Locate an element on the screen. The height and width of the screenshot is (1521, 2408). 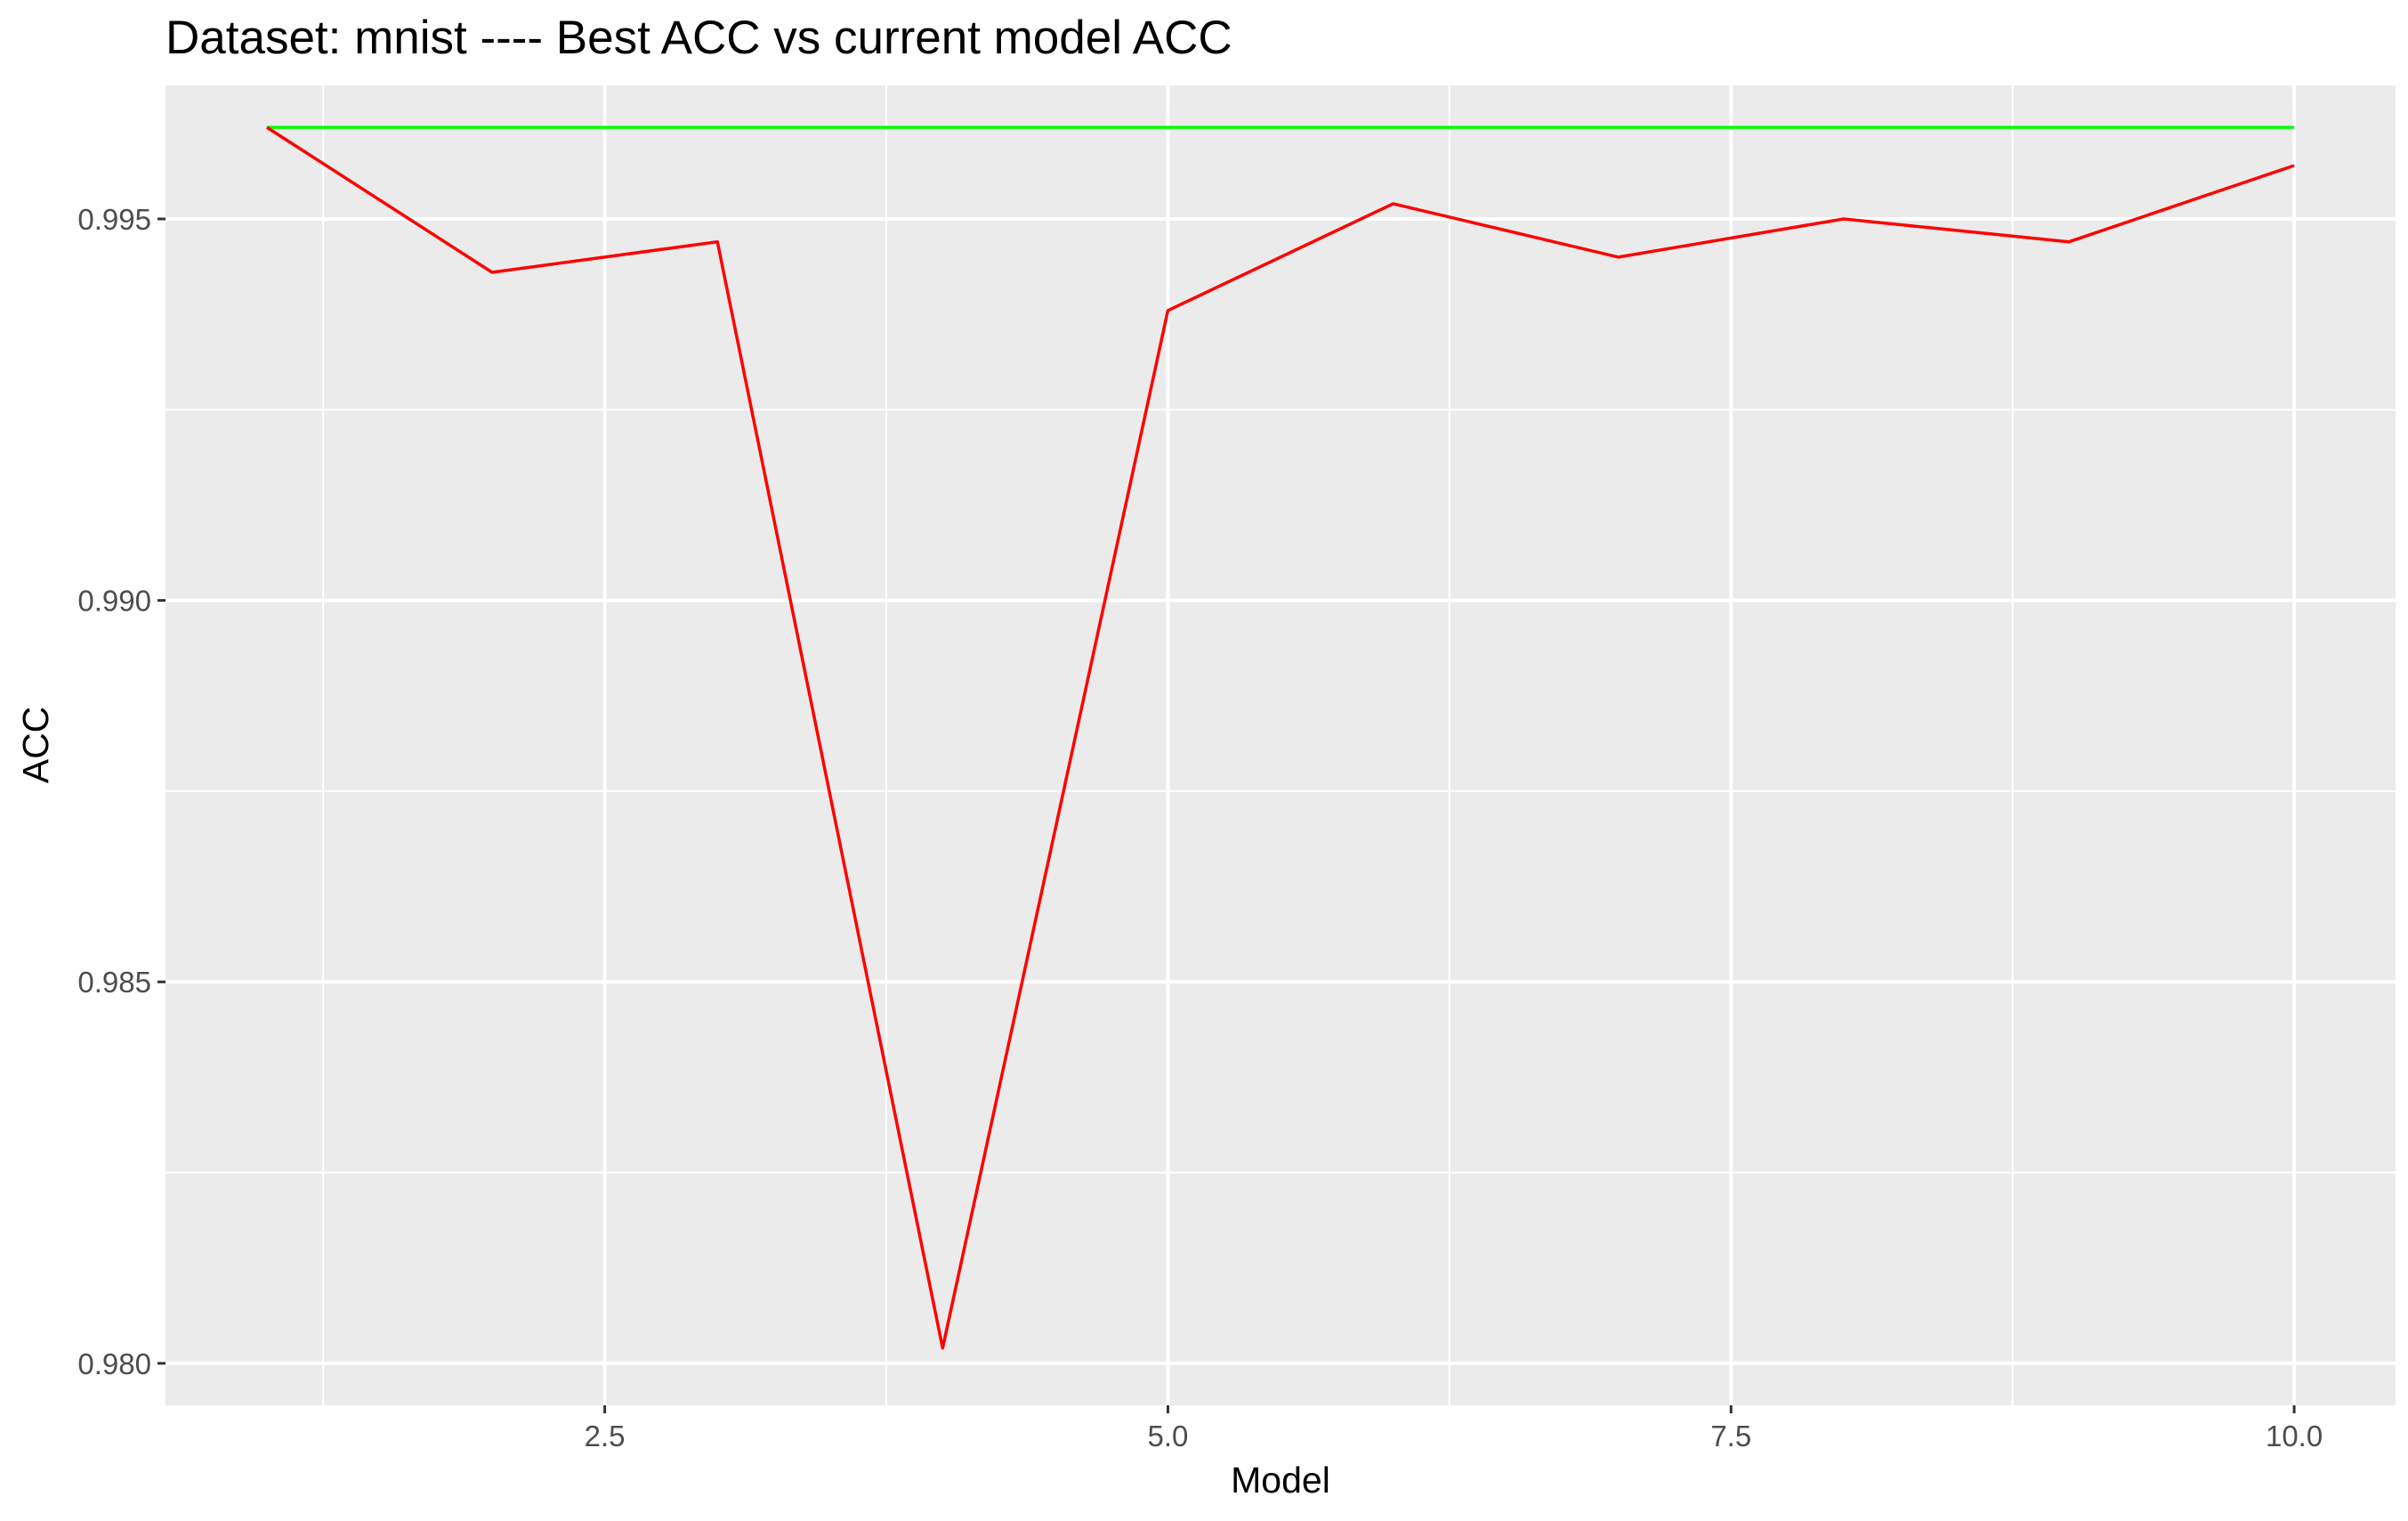
x-axis-title: Model is located at coordinates (1281, 1481).